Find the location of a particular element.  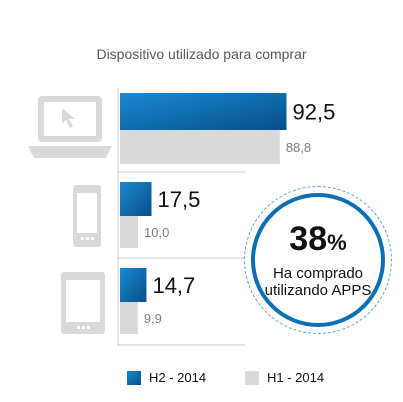

tablet-icon is located at coordinates (83, 303).